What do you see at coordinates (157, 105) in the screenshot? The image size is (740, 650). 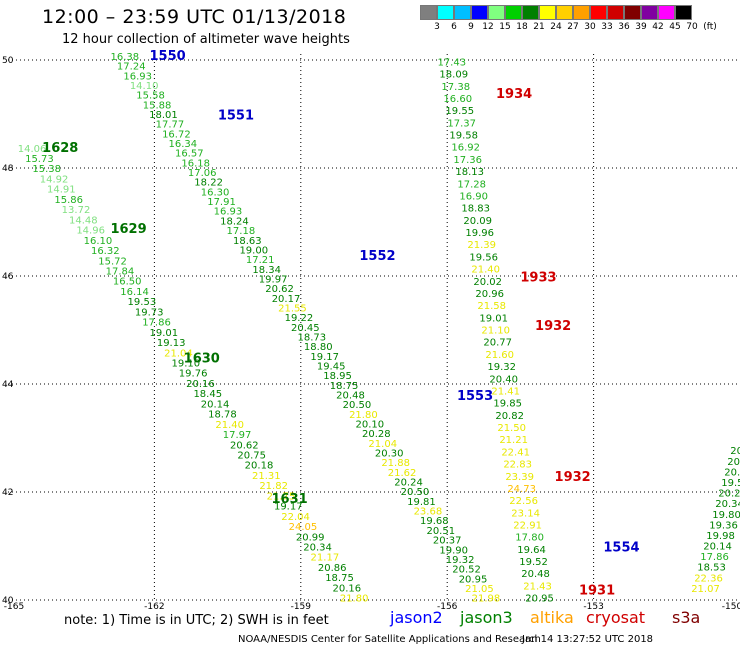 I see `wave-height-label: 15.88` at bounding box center [157, 105].